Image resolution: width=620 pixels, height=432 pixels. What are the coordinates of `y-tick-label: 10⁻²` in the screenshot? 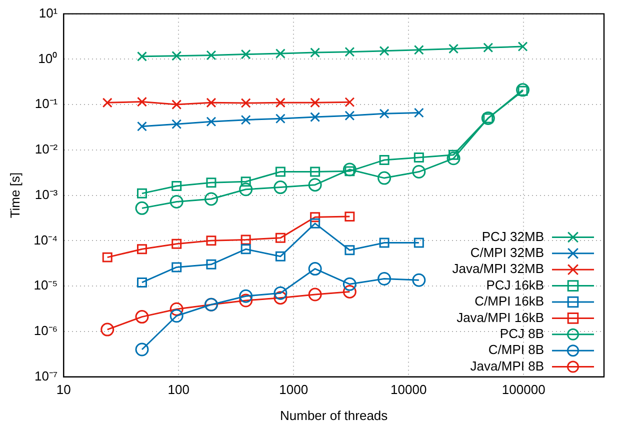 It's located at (46, 149).